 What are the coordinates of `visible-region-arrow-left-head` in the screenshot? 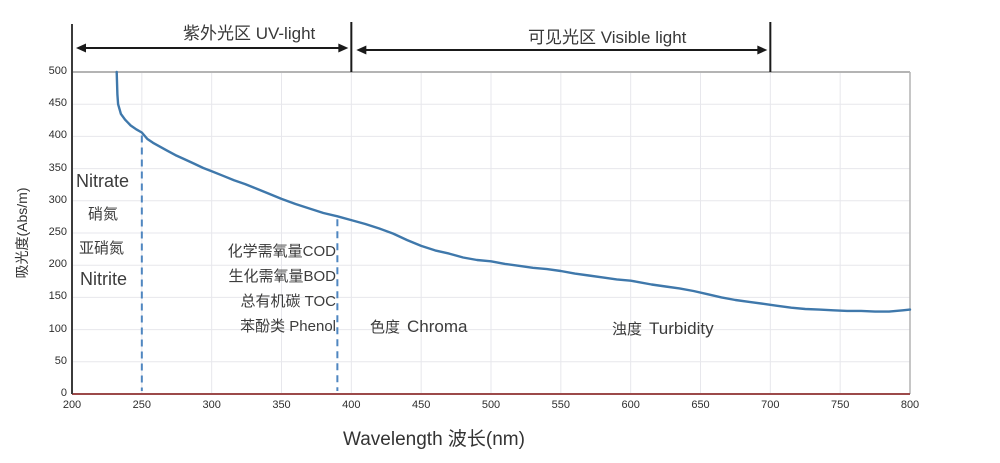 It's located at (361, 50).